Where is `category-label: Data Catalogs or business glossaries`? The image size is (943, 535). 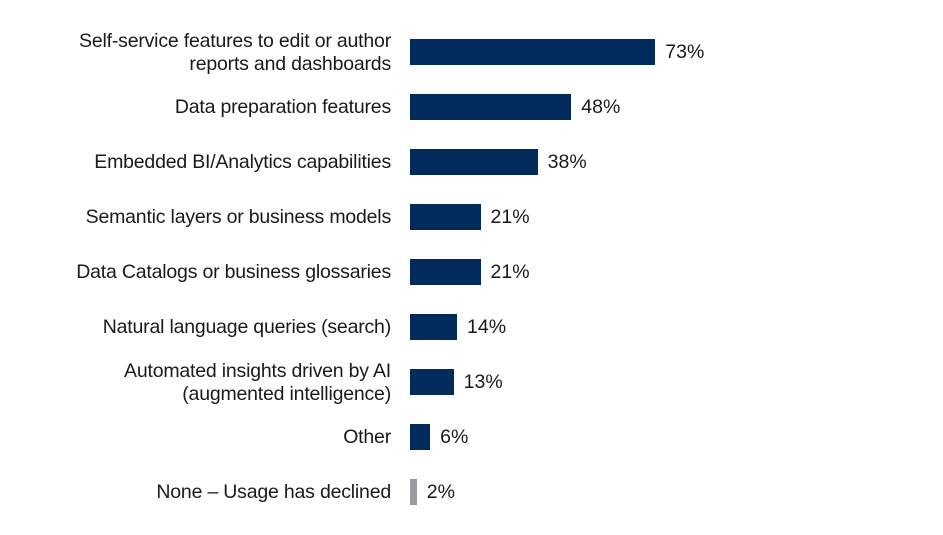
category-label: Data Catalogs or business glossaries is located at coordinates (196, 272).